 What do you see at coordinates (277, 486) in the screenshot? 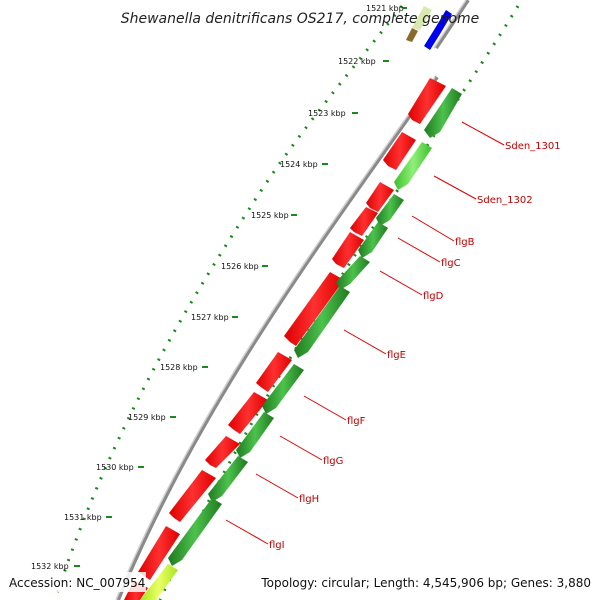
I see `leader-flgH` at bounding box center [277, 486].